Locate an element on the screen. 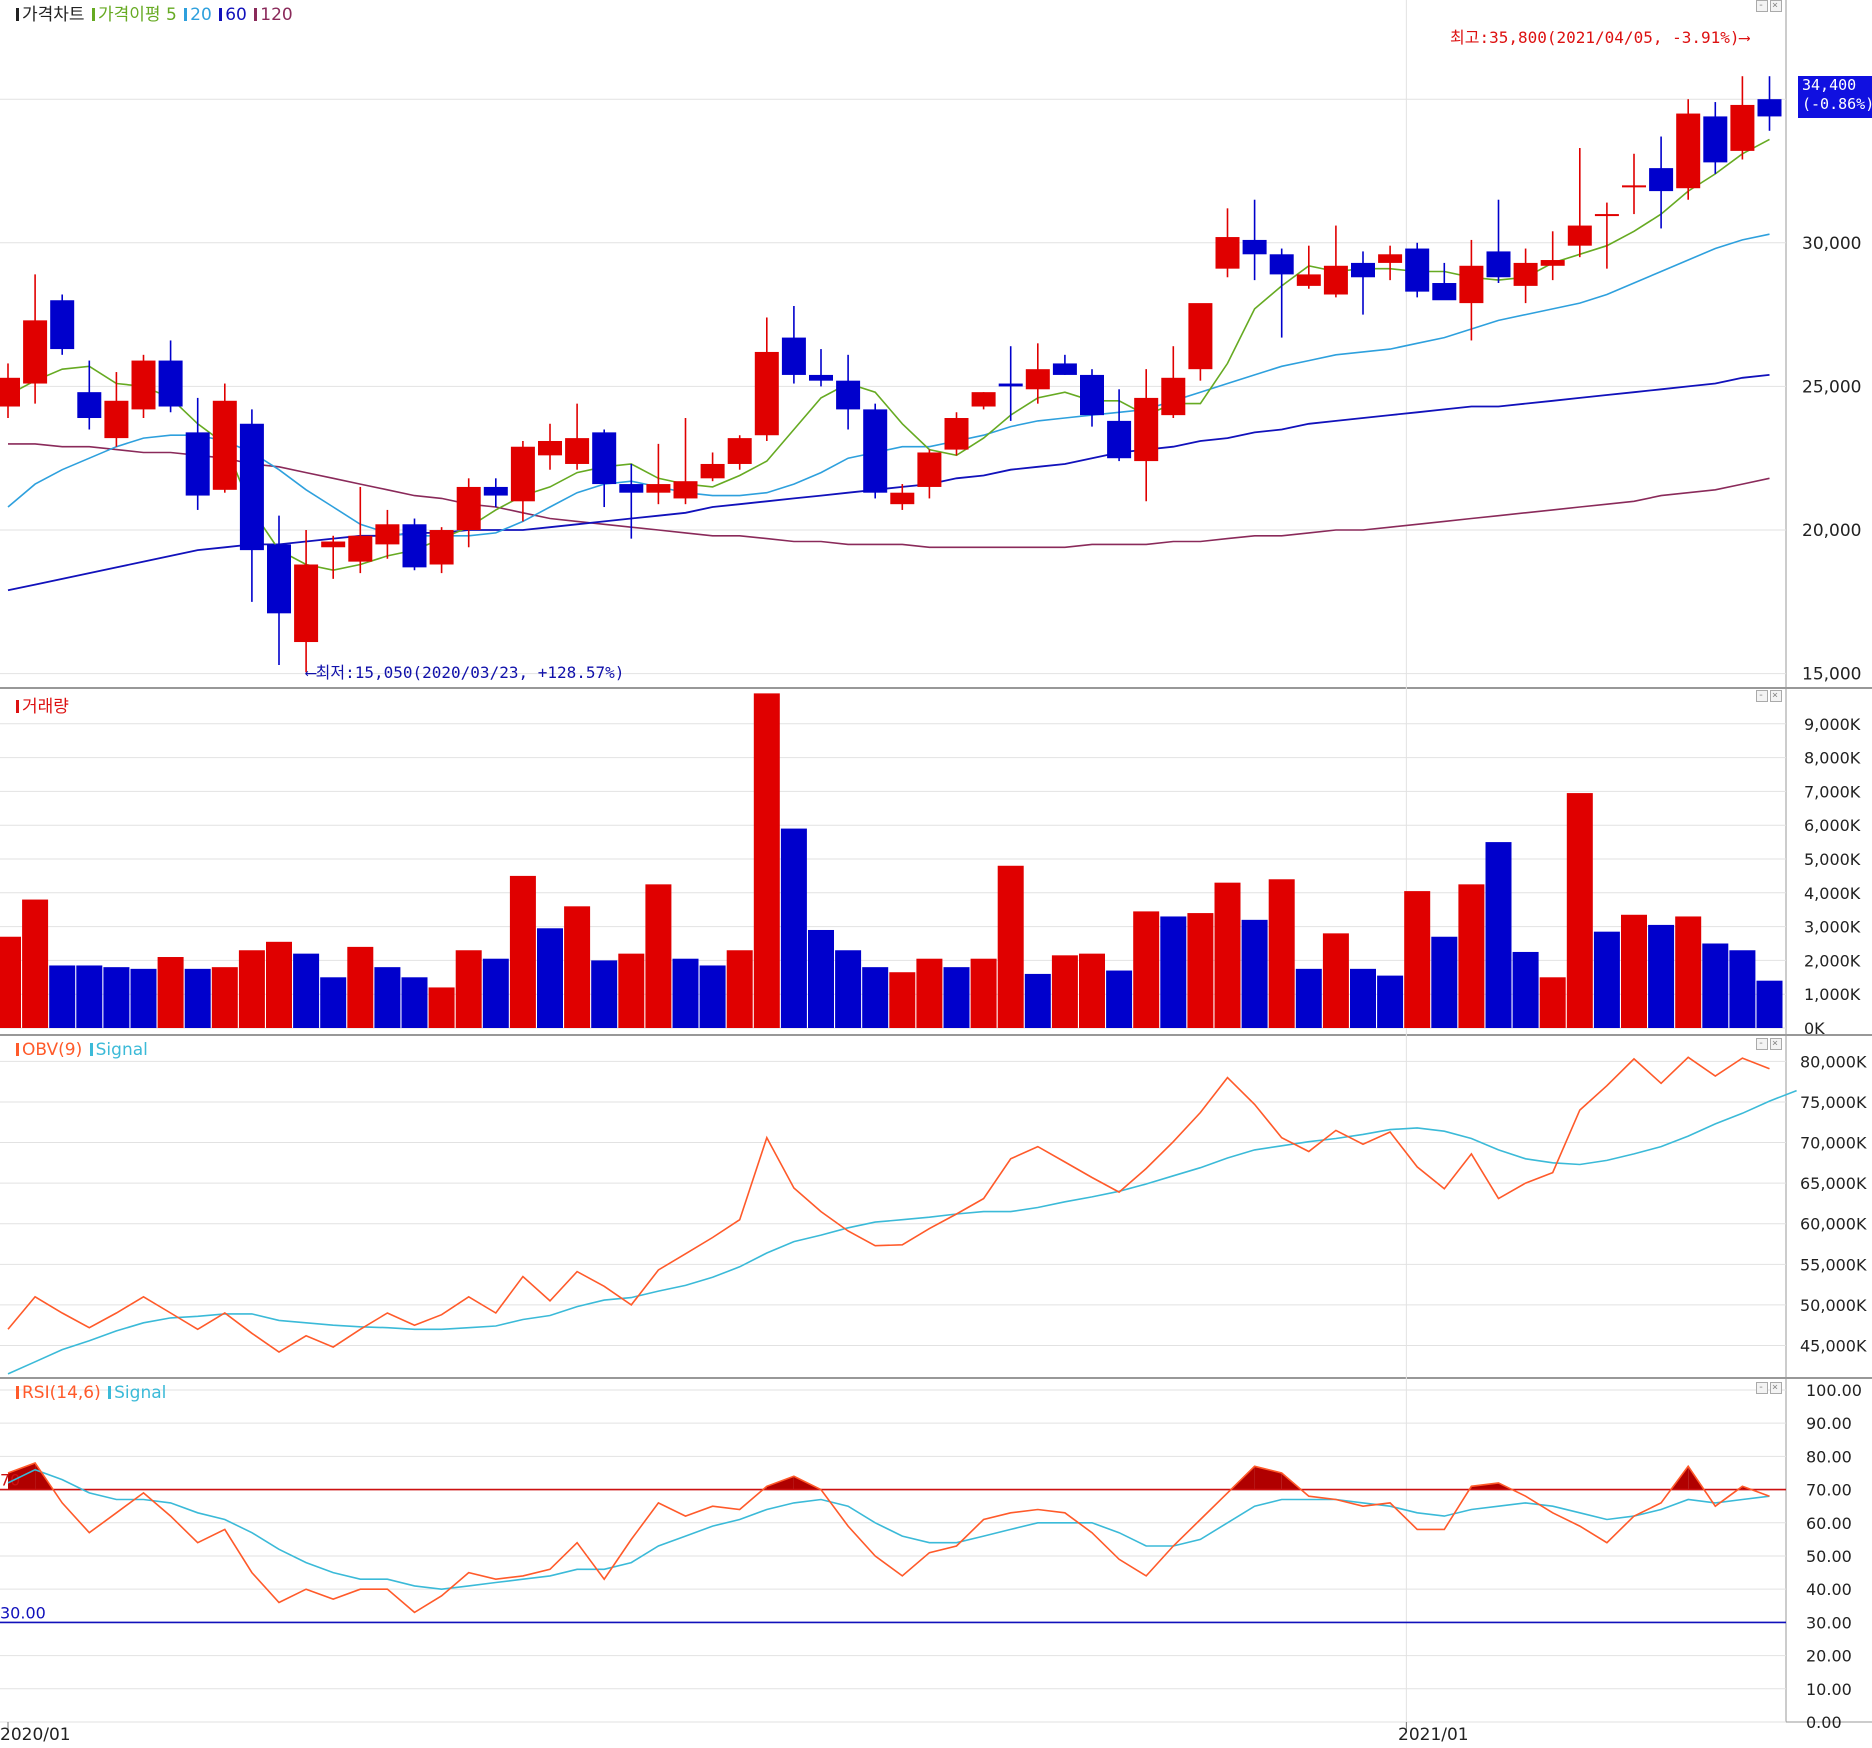 Image resolution: width=1872 pixels, height=1748 pixels. obv-tick-label: 50,000K is located at coordinates (1833, 1305).